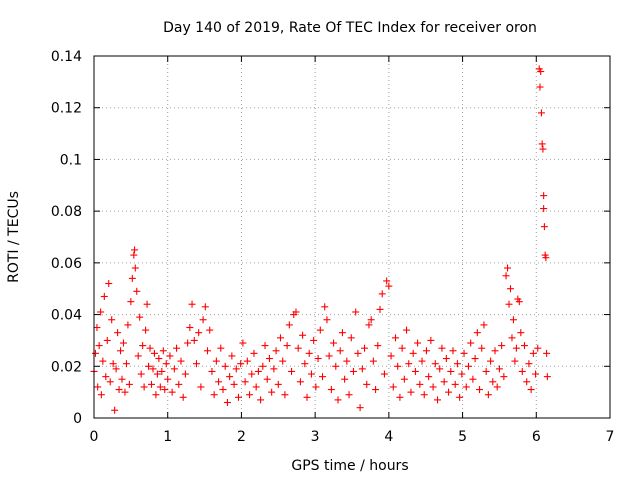 This screenshot has width=640, height=480. What do you see at coordinates (94, 437) in the screenshot?
I see `x-tick-label: 0` at bounding box center [94, 437].